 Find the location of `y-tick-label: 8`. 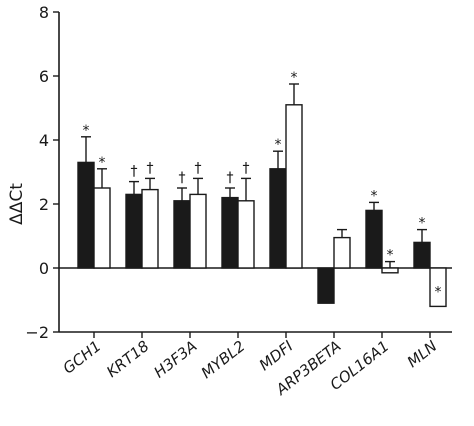

y-tick-label: 8 is located at coordinates (44, 12).